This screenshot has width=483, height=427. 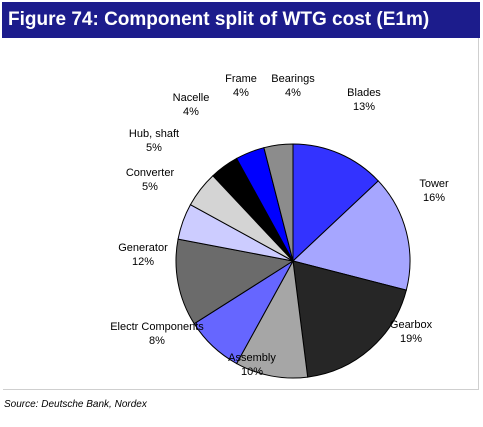 I want to click on slice-label-name: Tower, so click(x=434, y=184).